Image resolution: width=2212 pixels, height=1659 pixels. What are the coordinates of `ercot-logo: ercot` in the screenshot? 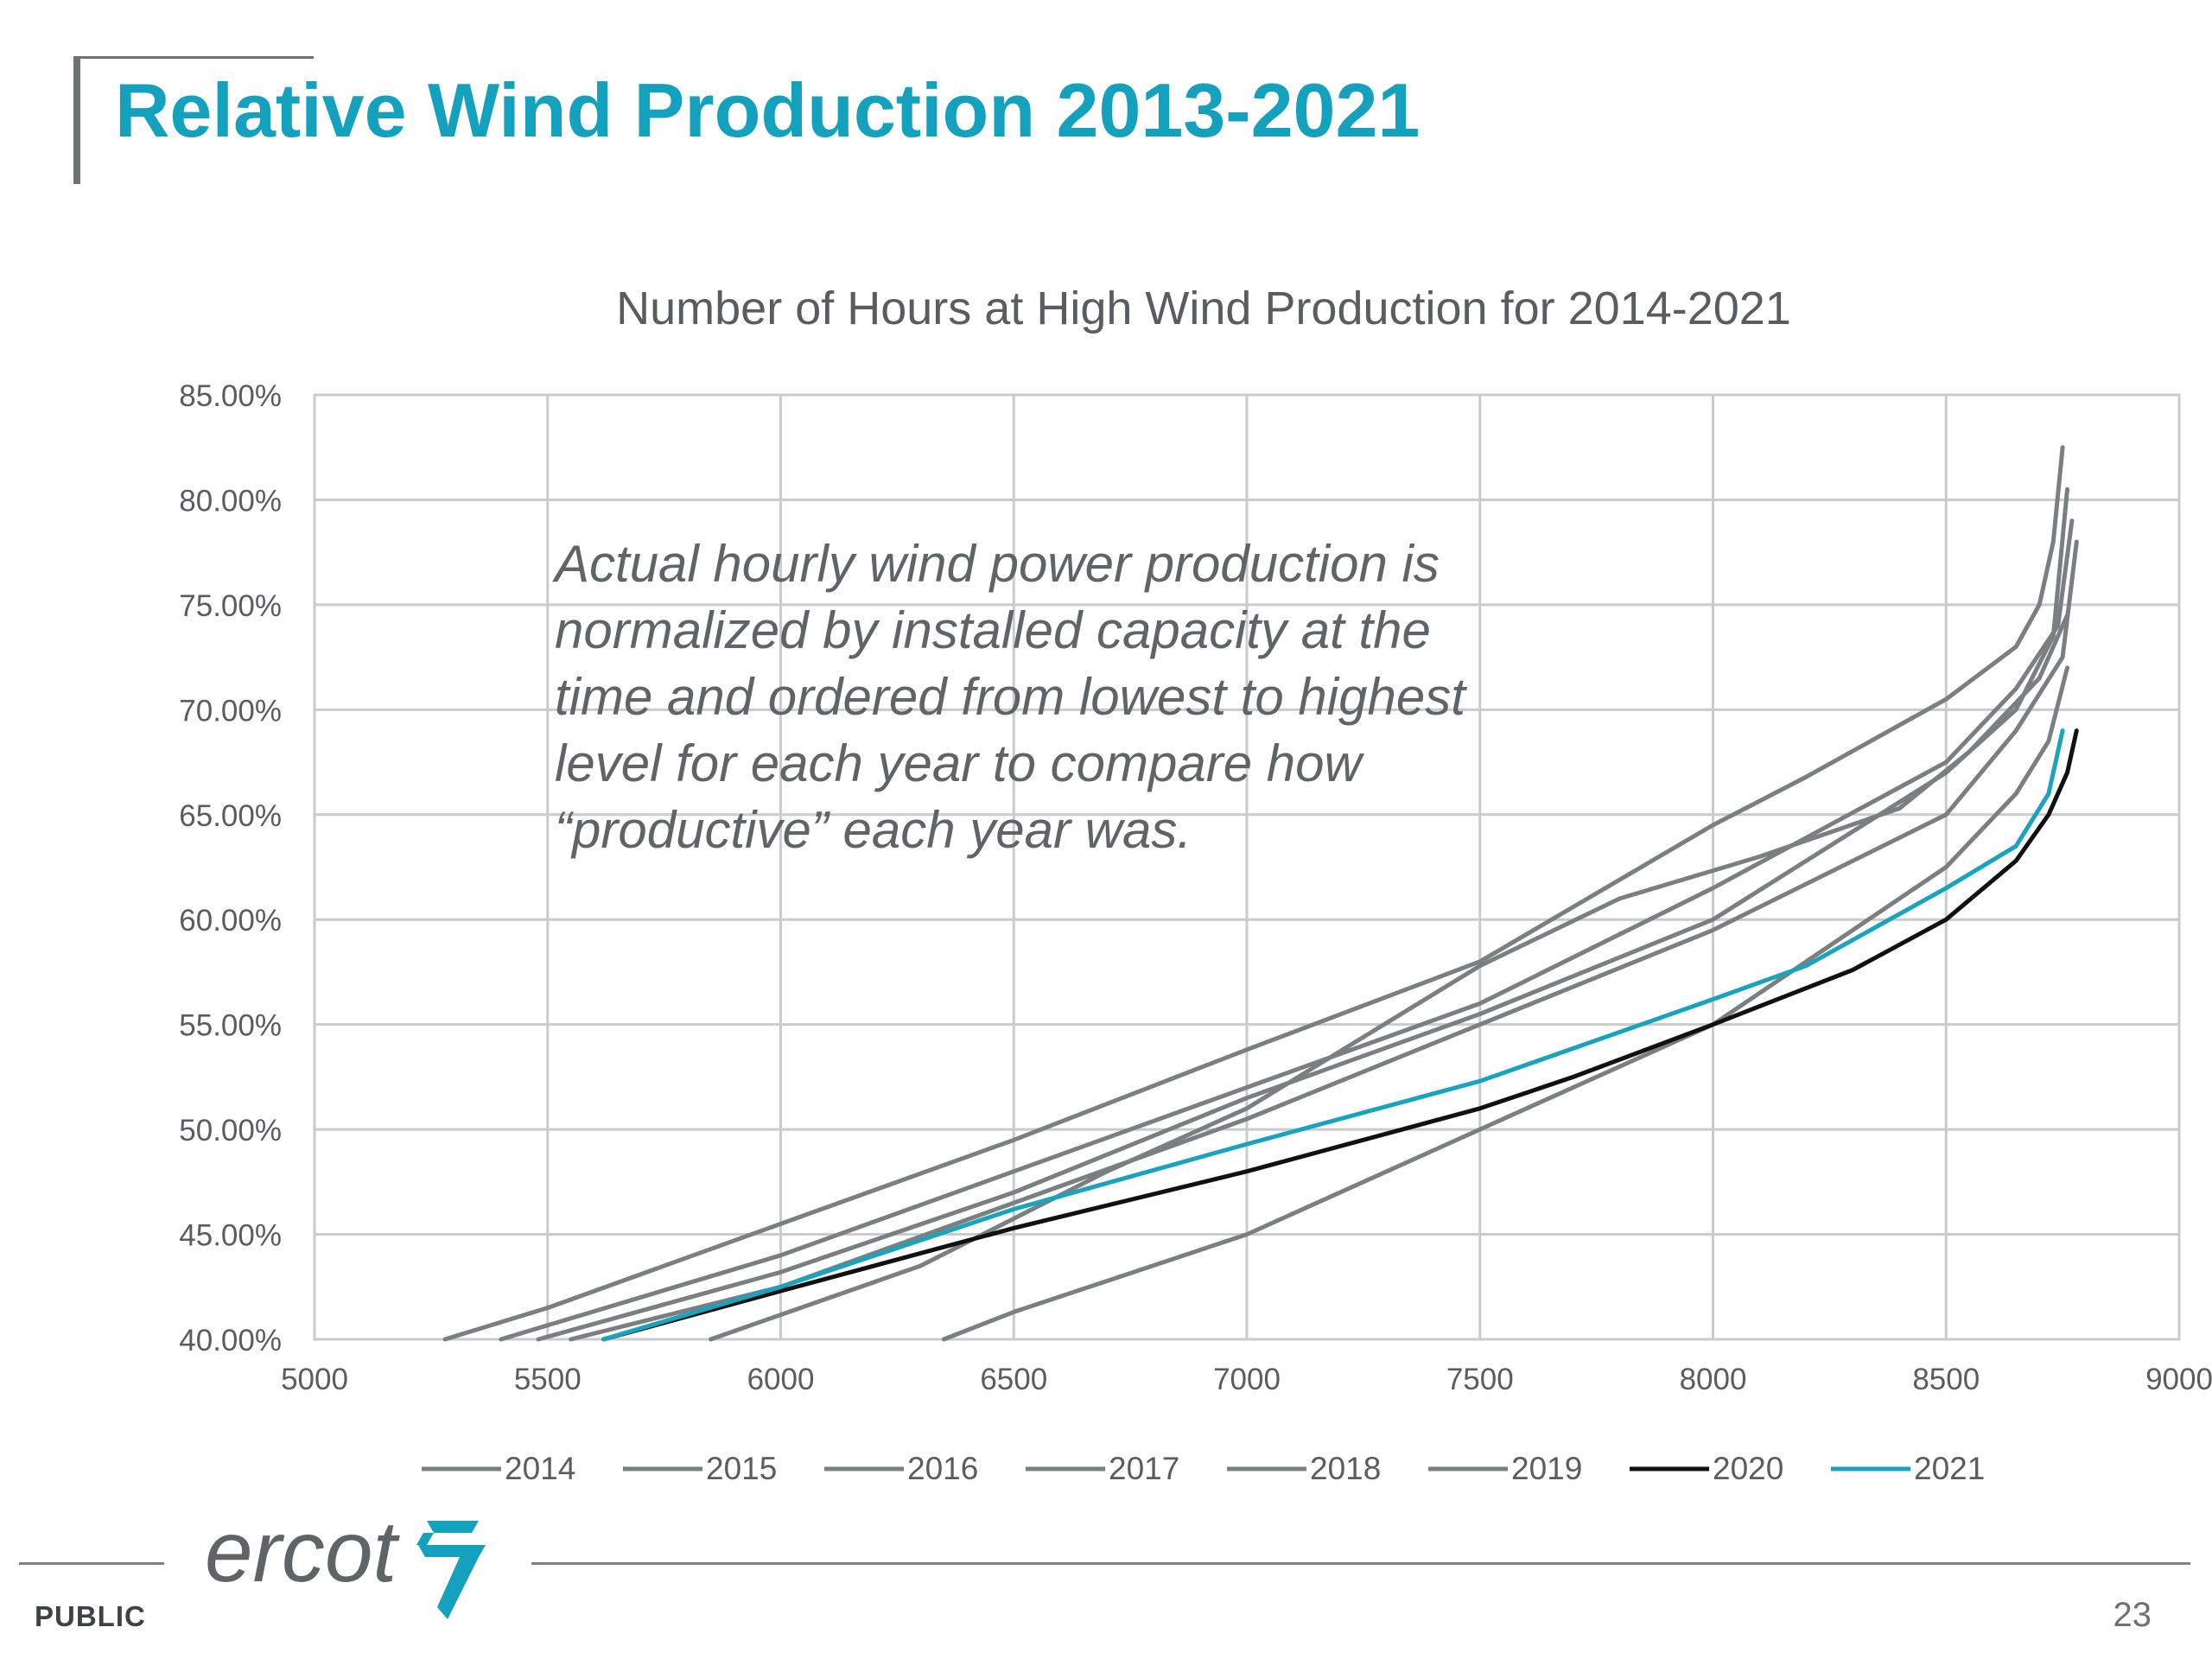 It's located at (345, 1561).